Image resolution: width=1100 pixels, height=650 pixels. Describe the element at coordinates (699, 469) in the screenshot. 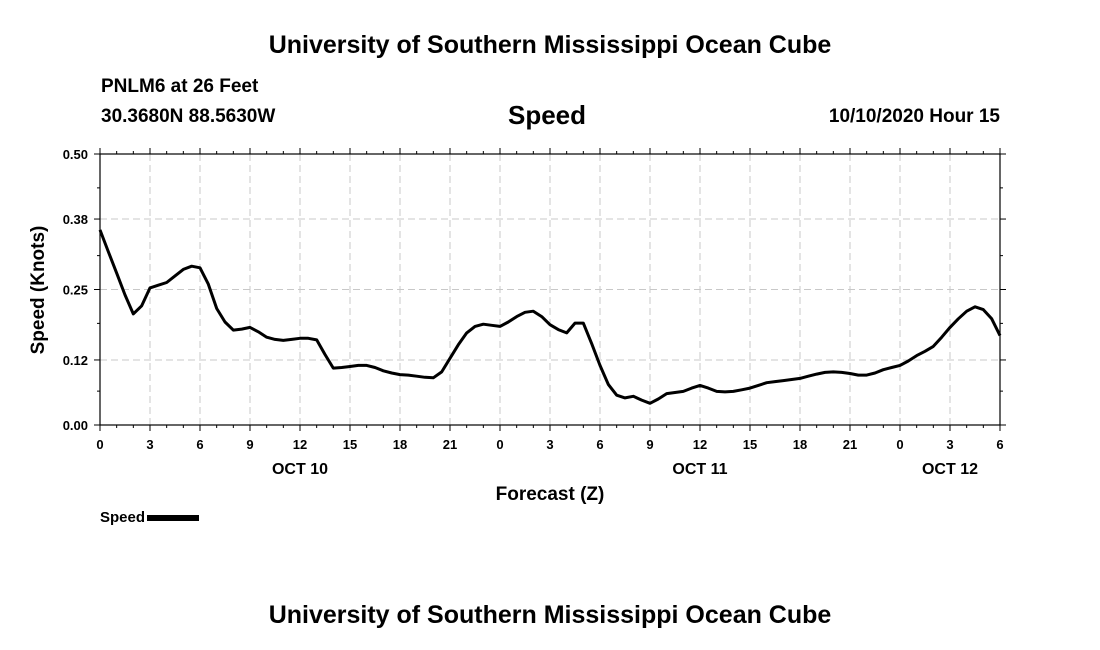

I see `day-label: OCT 11` at that location.